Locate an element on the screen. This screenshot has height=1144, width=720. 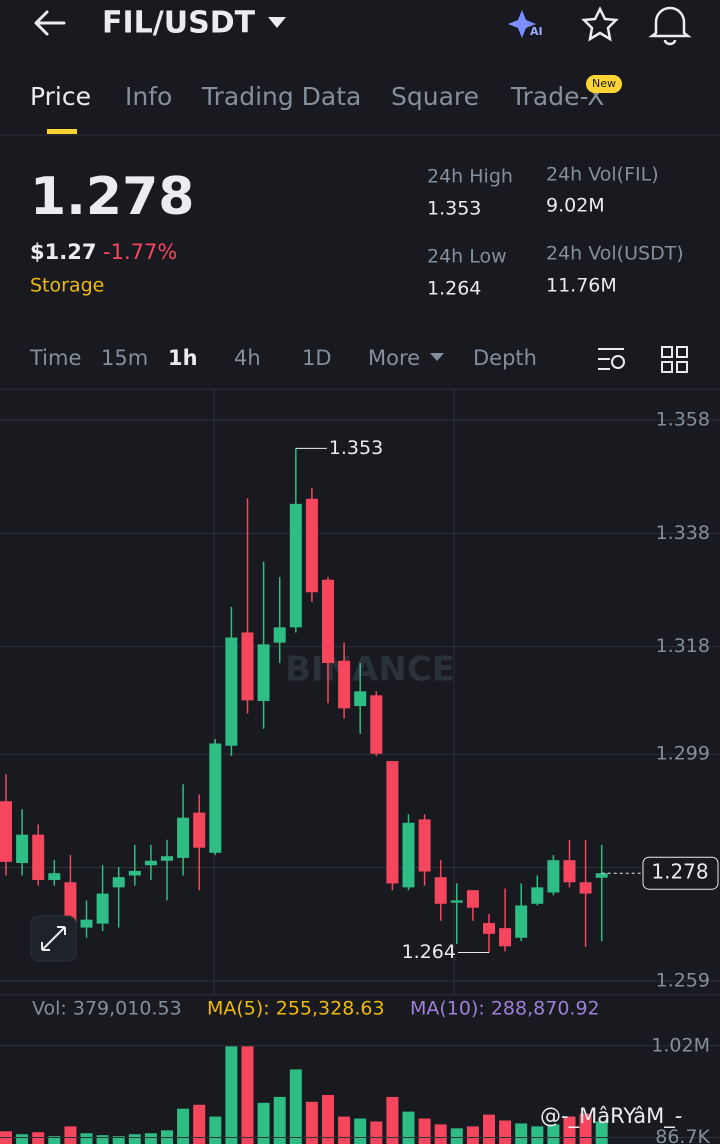
y-tick-label: 1.358 is located at coordinates (683, 420).